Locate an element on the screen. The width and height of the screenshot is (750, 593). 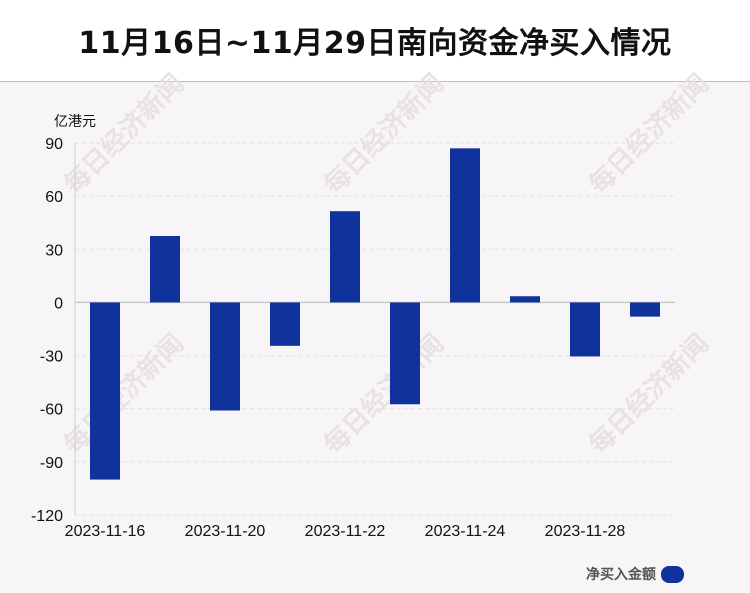
y-tick-label: -90 is located at coordinates (51, 463).